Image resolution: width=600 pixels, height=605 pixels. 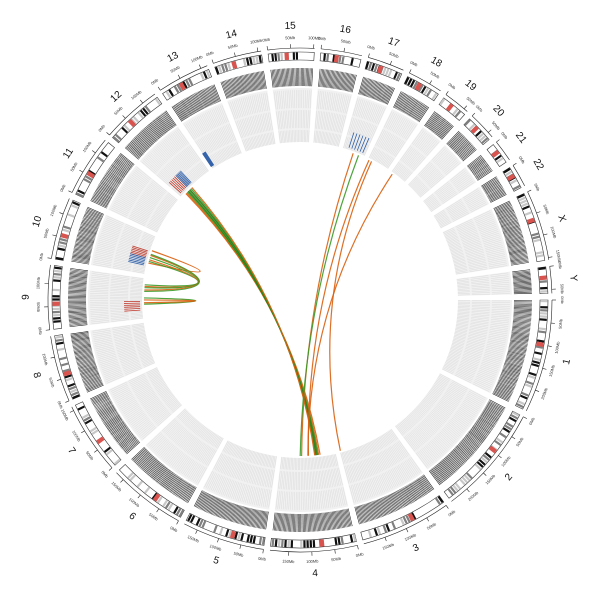 What do you see at coordinates (521, 138) in the screenshot?
I see `chr-label-21: 21` at bounding box center [521, 138].